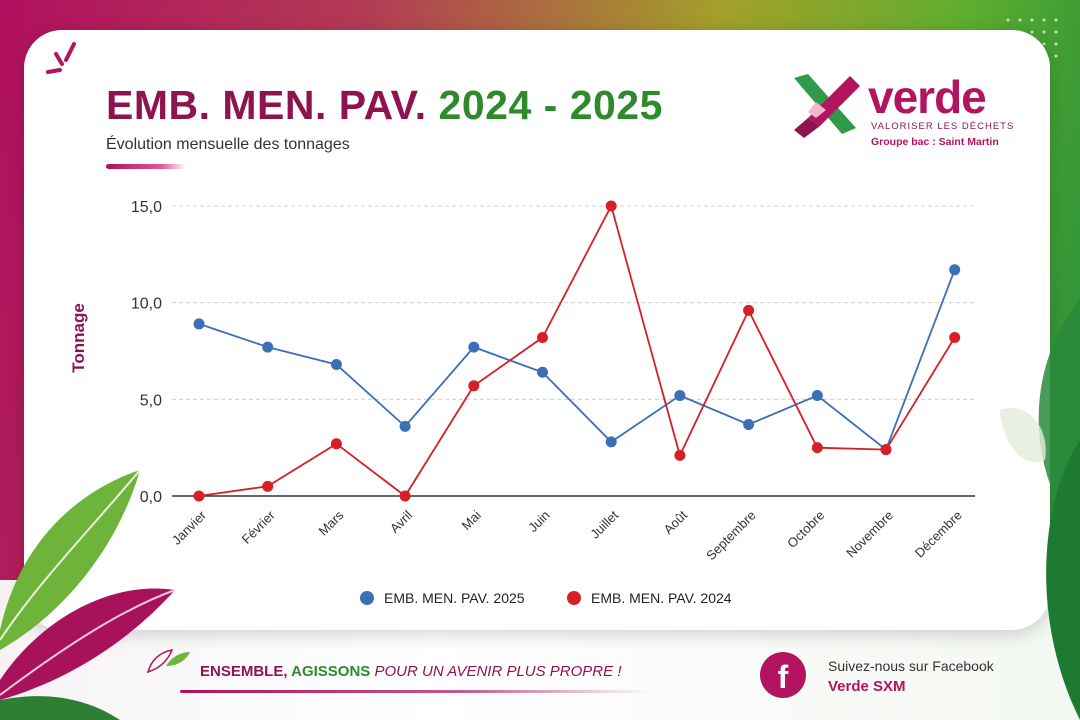 Image resolution: width=1080 pixels, height=720 pixels. What do you see at coordinates (454, 598) in the screenshot?
I see `legend-label: EMB. MEN. PAV. 2025` at bounding box center [454, 598].